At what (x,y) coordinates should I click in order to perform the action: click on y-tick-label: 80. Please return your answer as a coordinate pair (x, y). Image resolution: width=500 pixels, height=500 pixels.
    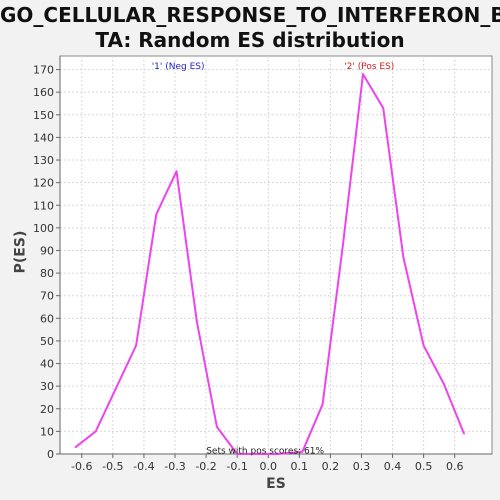
    Looking at the image, I should click on (47, 273).